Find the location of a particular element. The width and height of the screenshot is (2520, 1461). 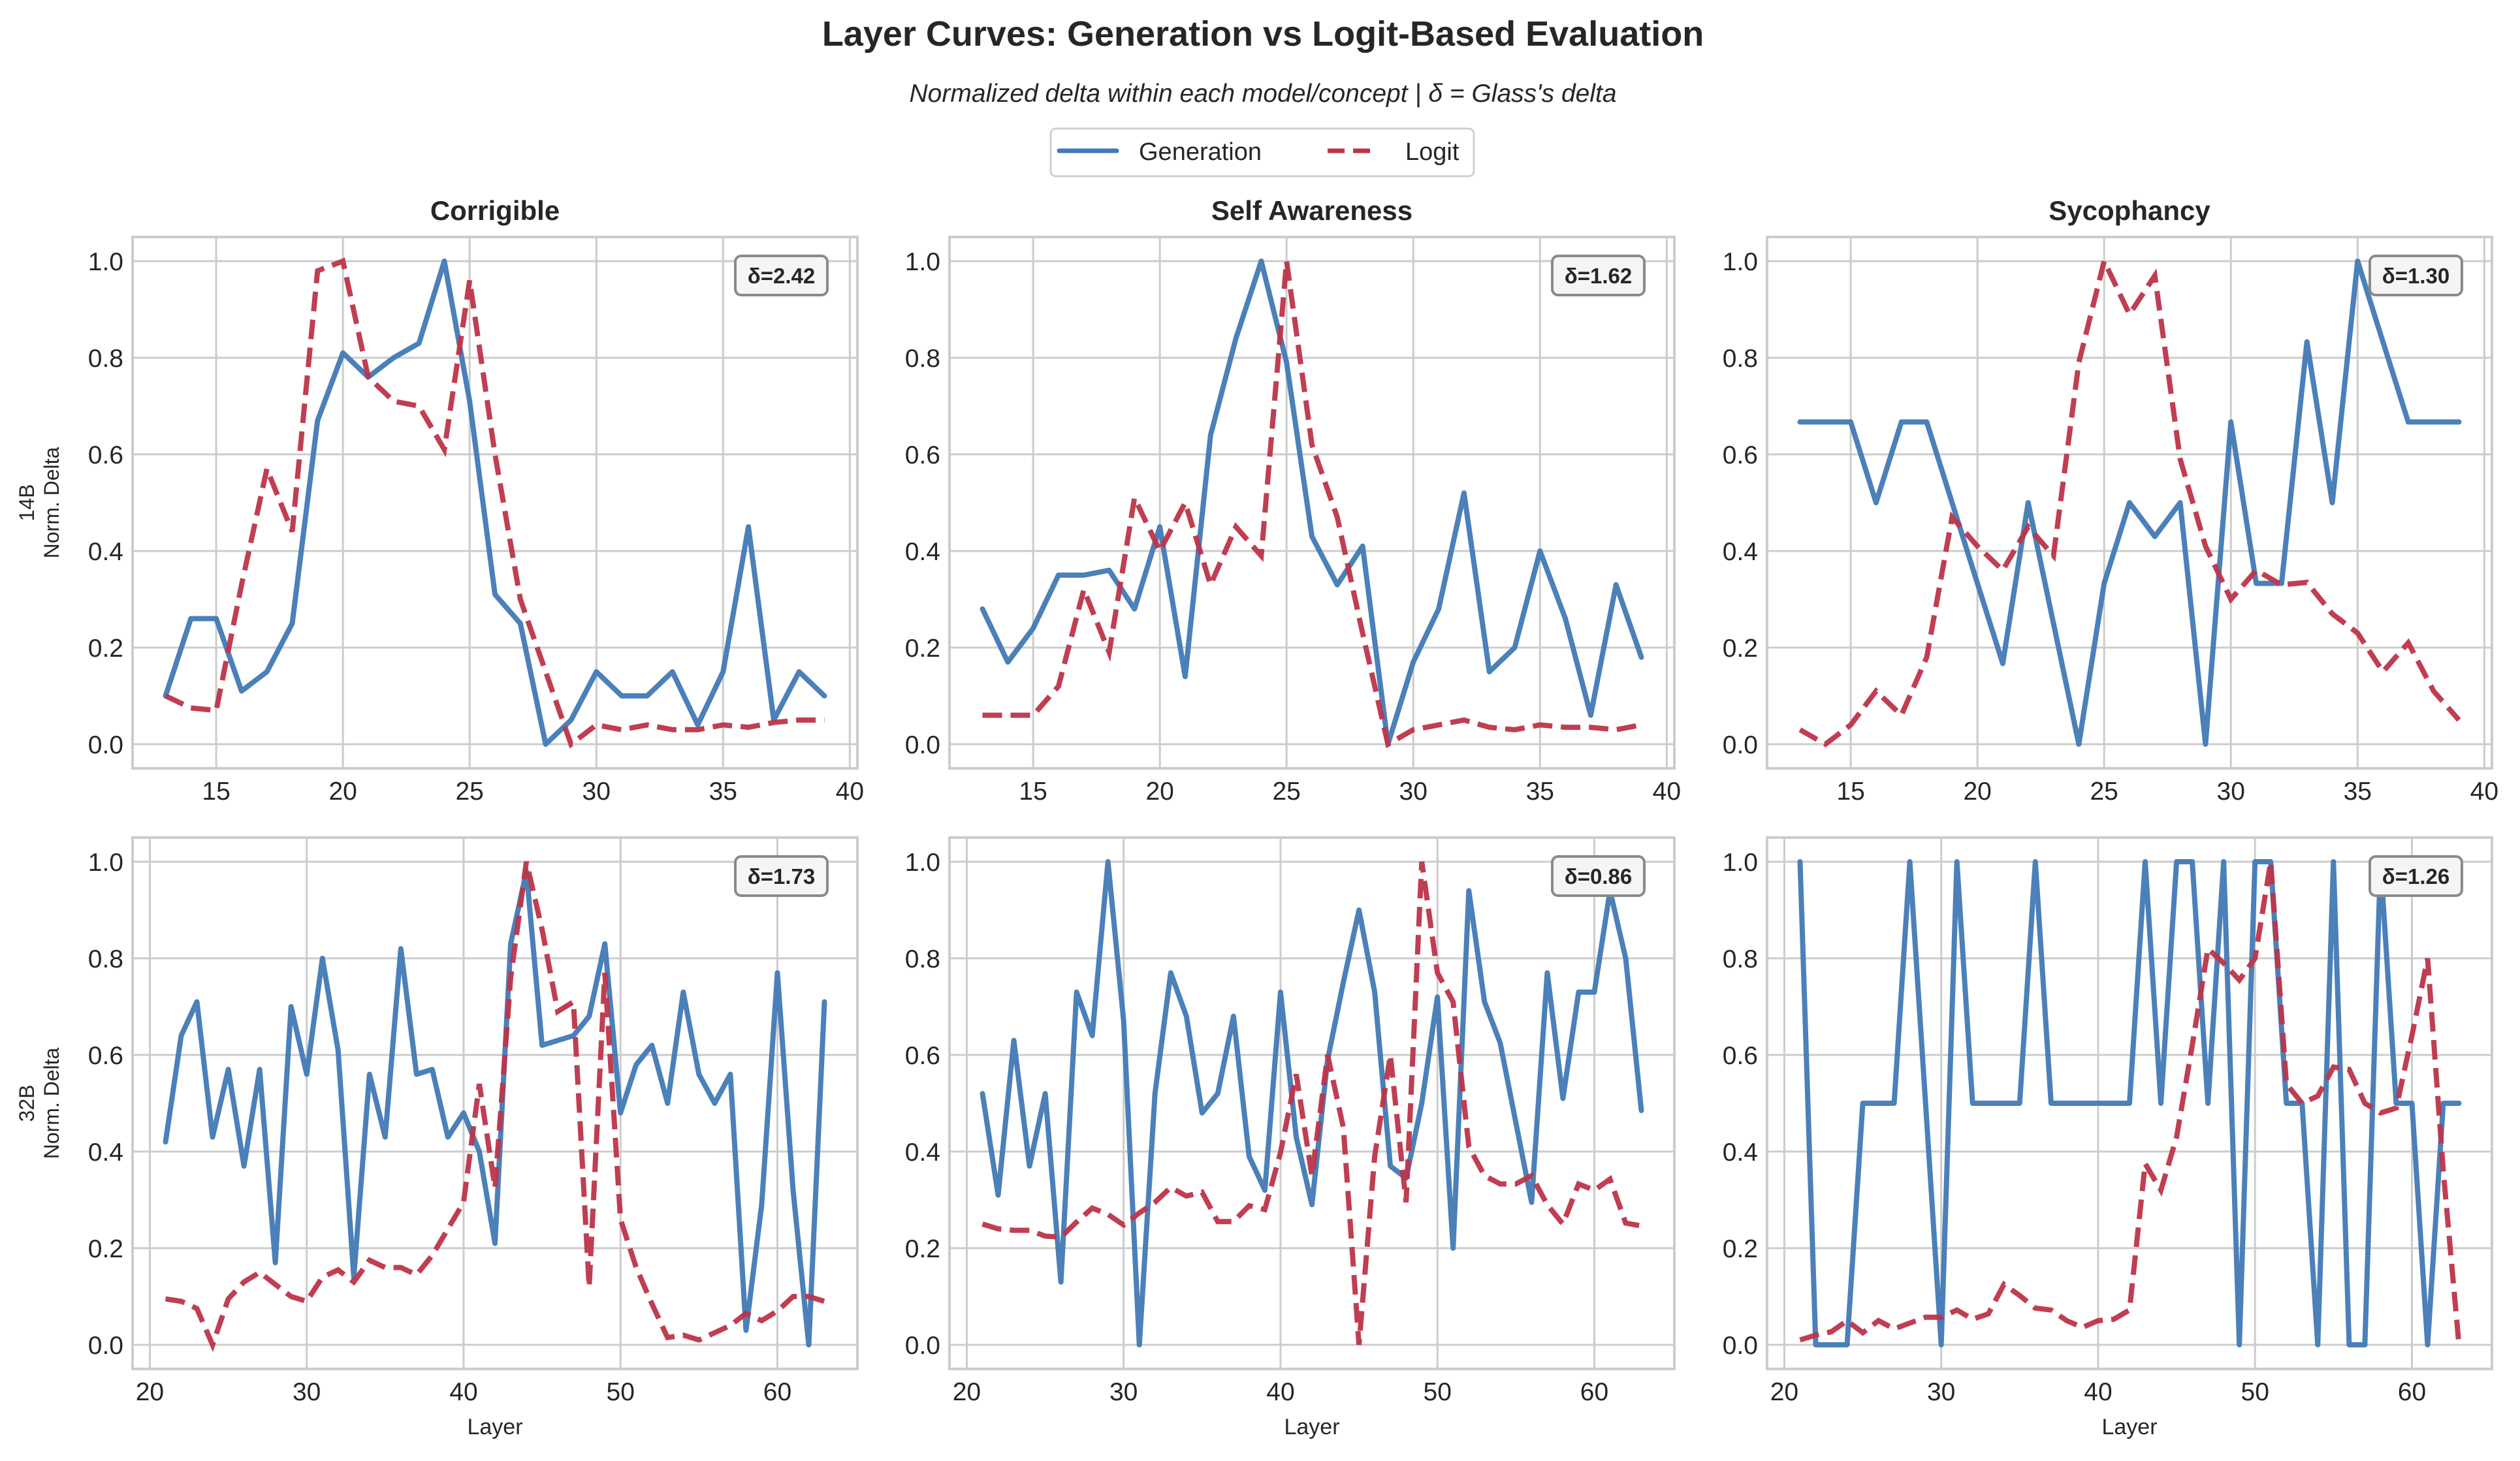

legend-frame is located at coordinates (1262, 152).